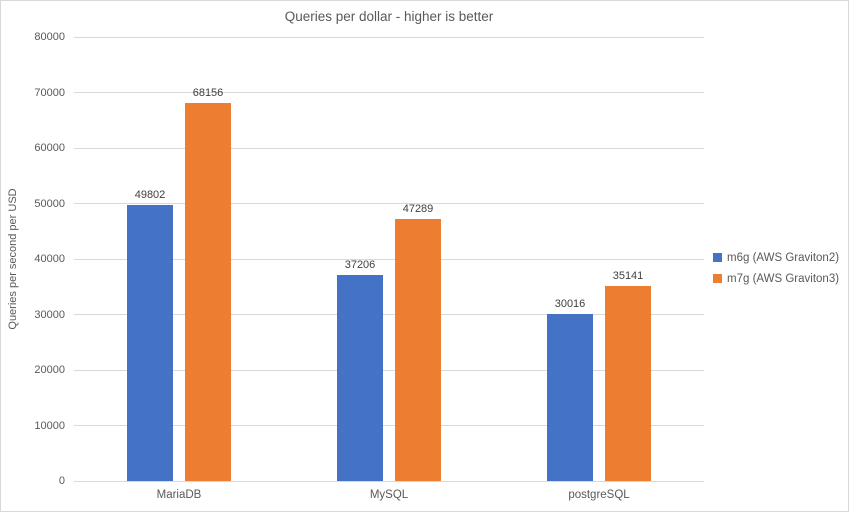 The height and width of the screenshot is (512, 849). What do you see at coordinates (208, 291) in the screenshot?
I see `bar-m7g-MariaDB` at bounding box center [208, 291].